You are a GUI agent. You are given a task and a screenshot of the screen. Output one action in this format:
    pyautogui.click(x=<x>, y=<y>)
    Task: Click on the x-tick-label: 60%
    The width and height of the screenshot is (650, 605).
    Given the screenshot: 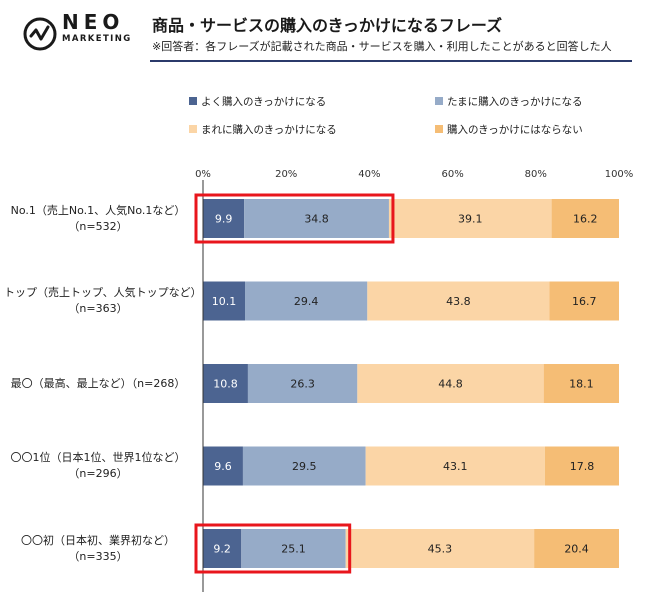 What is the action you would take?
    pyautogui.click(x=452, y=174)
    